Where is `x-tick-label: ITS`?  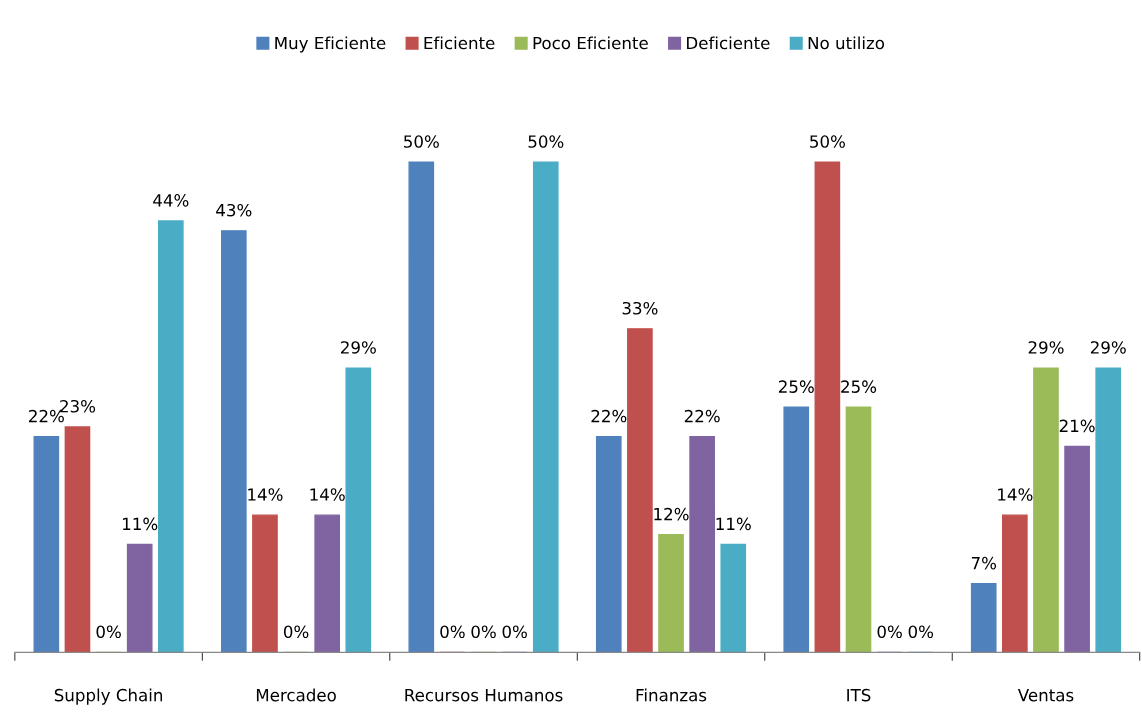
x-tick-label: ITS is located at coordinates (859, 695).